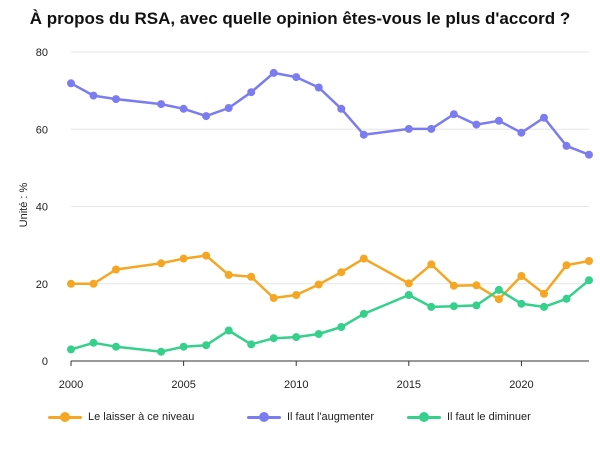 The height and width of the screenshot is (450, 600). What do you see at coordinates (409, 385) in the screenshot?
I see `x-tick-label: 2015` at bounding box center [409, 385].